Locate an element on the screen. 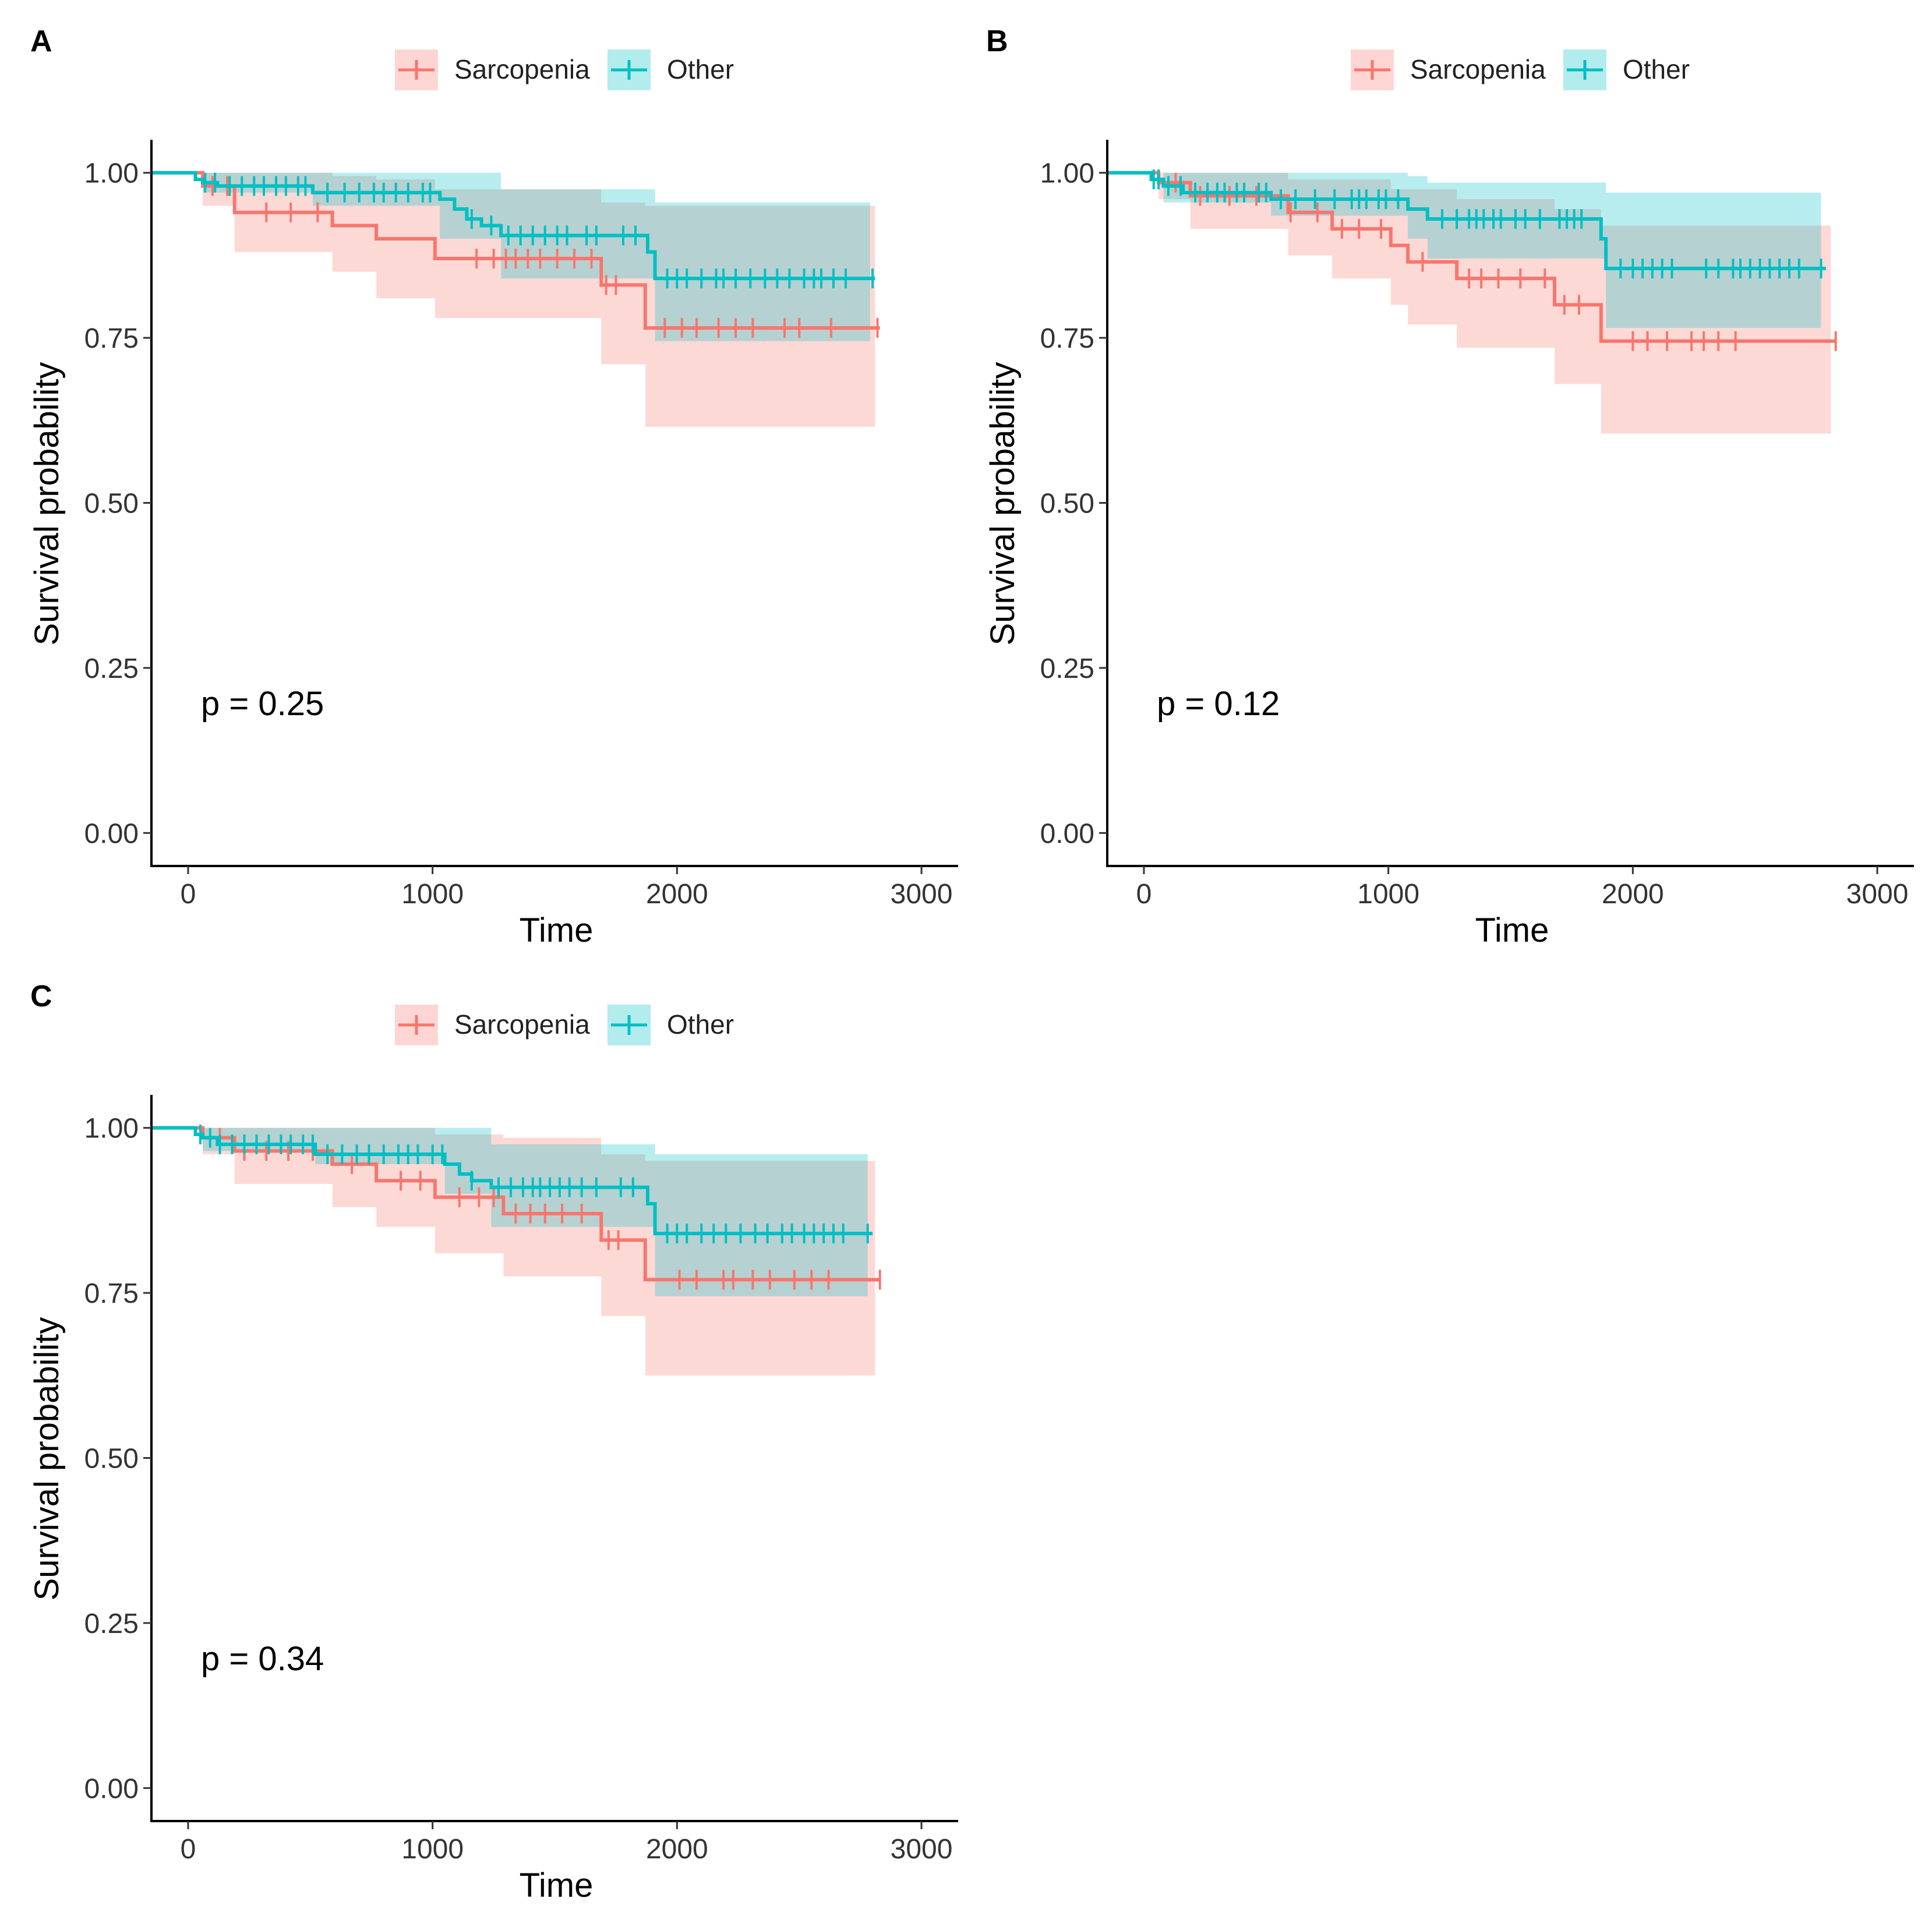 The height and width of the screenshot is (1909, 1932). p-value-annotation: p = 0.12 is located at coordinates (1218, 704).